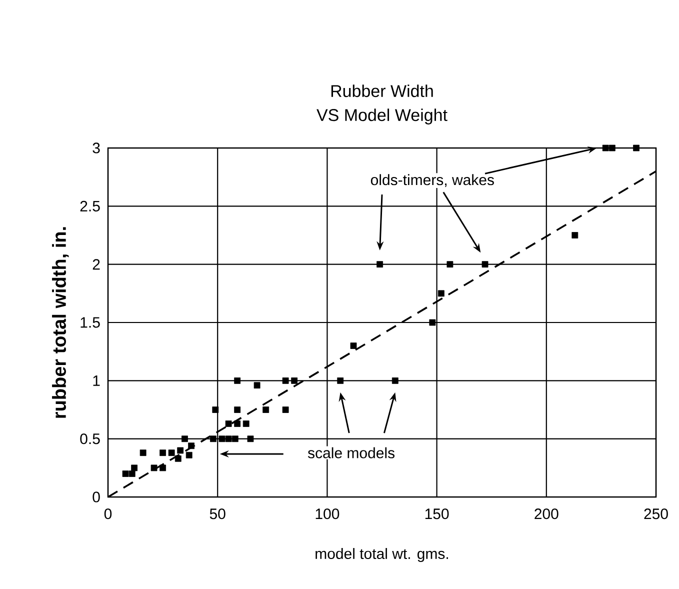  What do you see at coordinates (96, 497) in the screenshot?
I see `y-tick-label: 0` at bounding box center [96, 497].